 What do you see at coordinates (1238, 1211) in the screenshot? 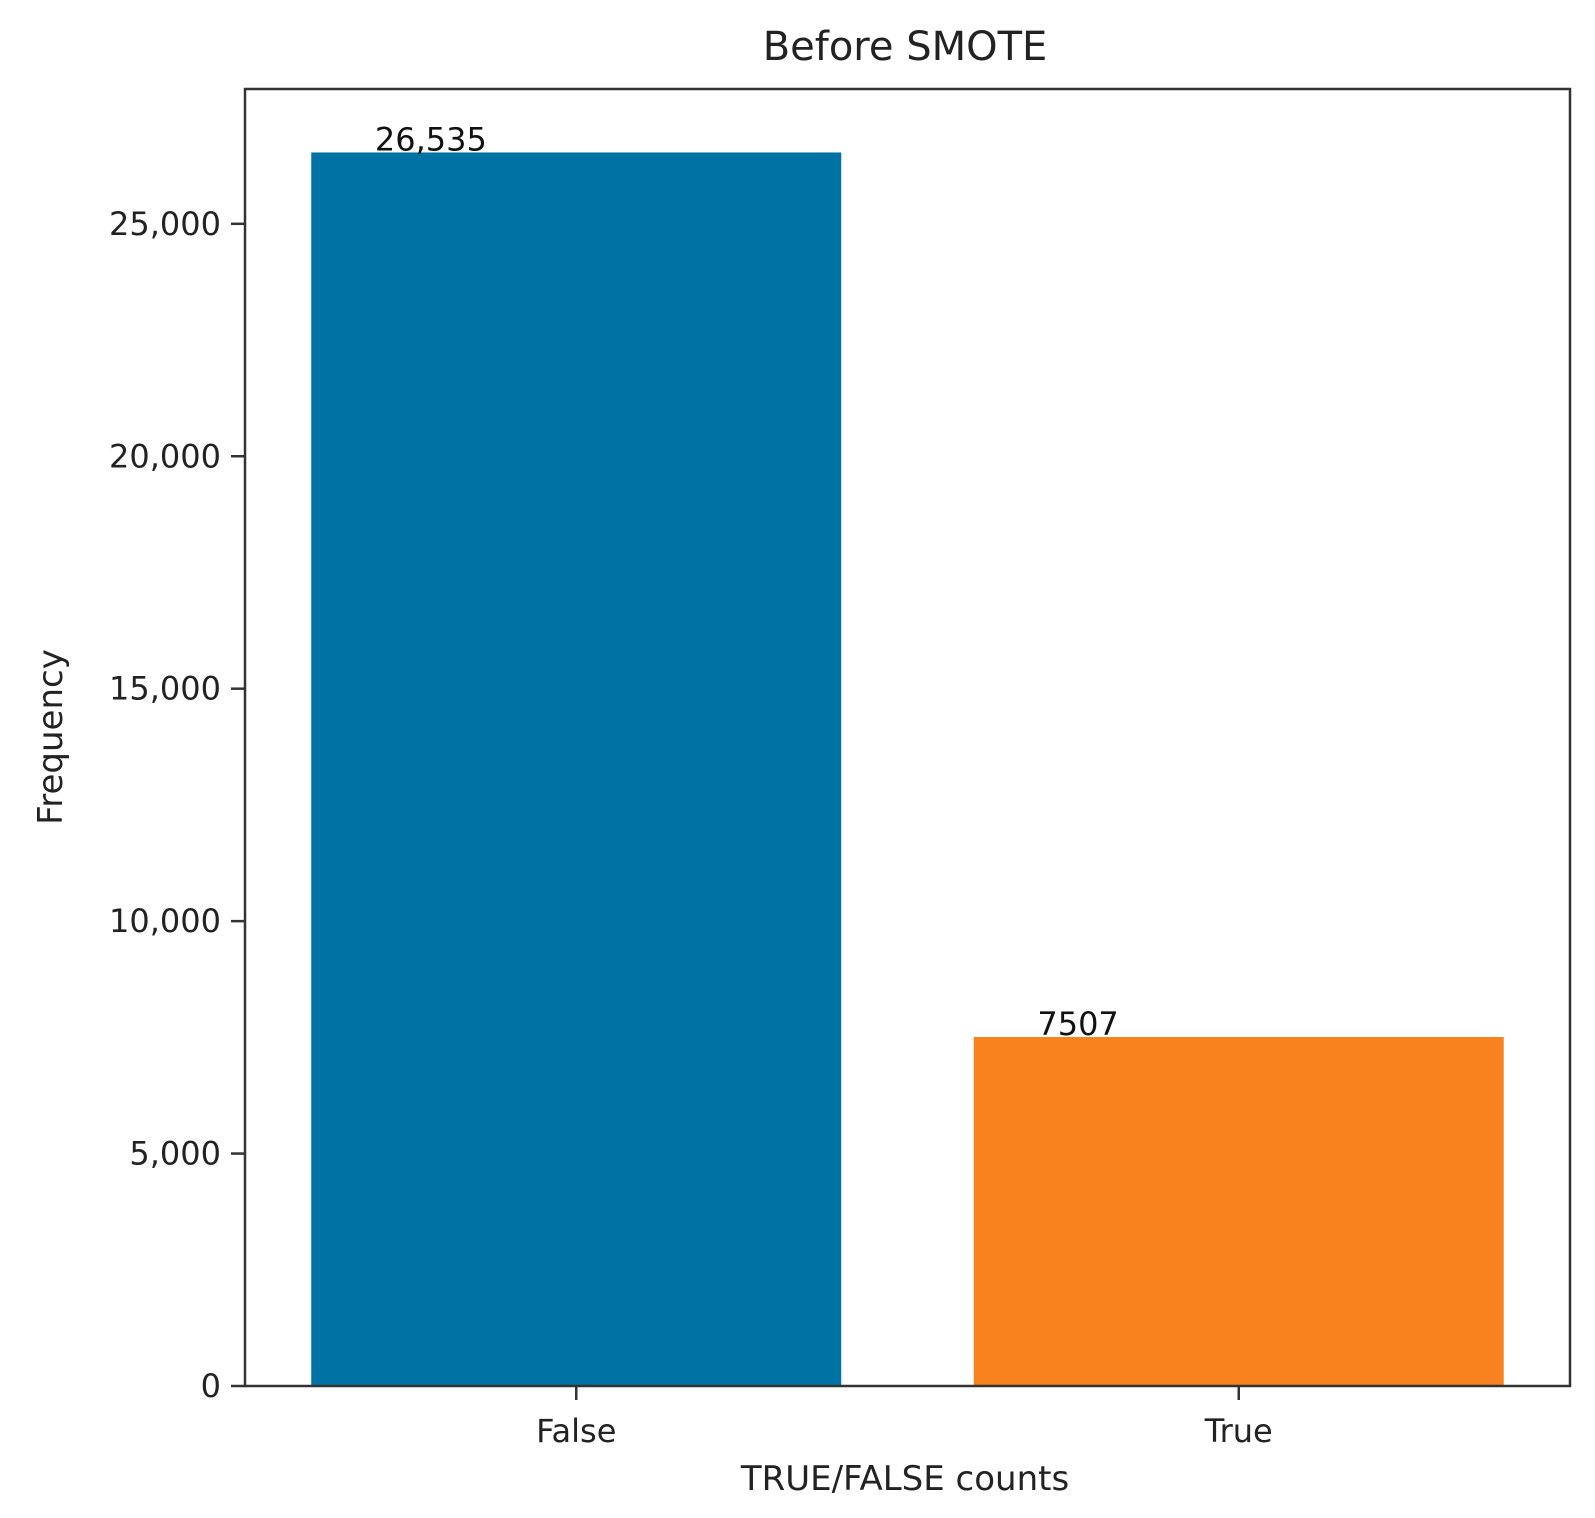
I see `bar-true` at bounding box center [1238, 1211].